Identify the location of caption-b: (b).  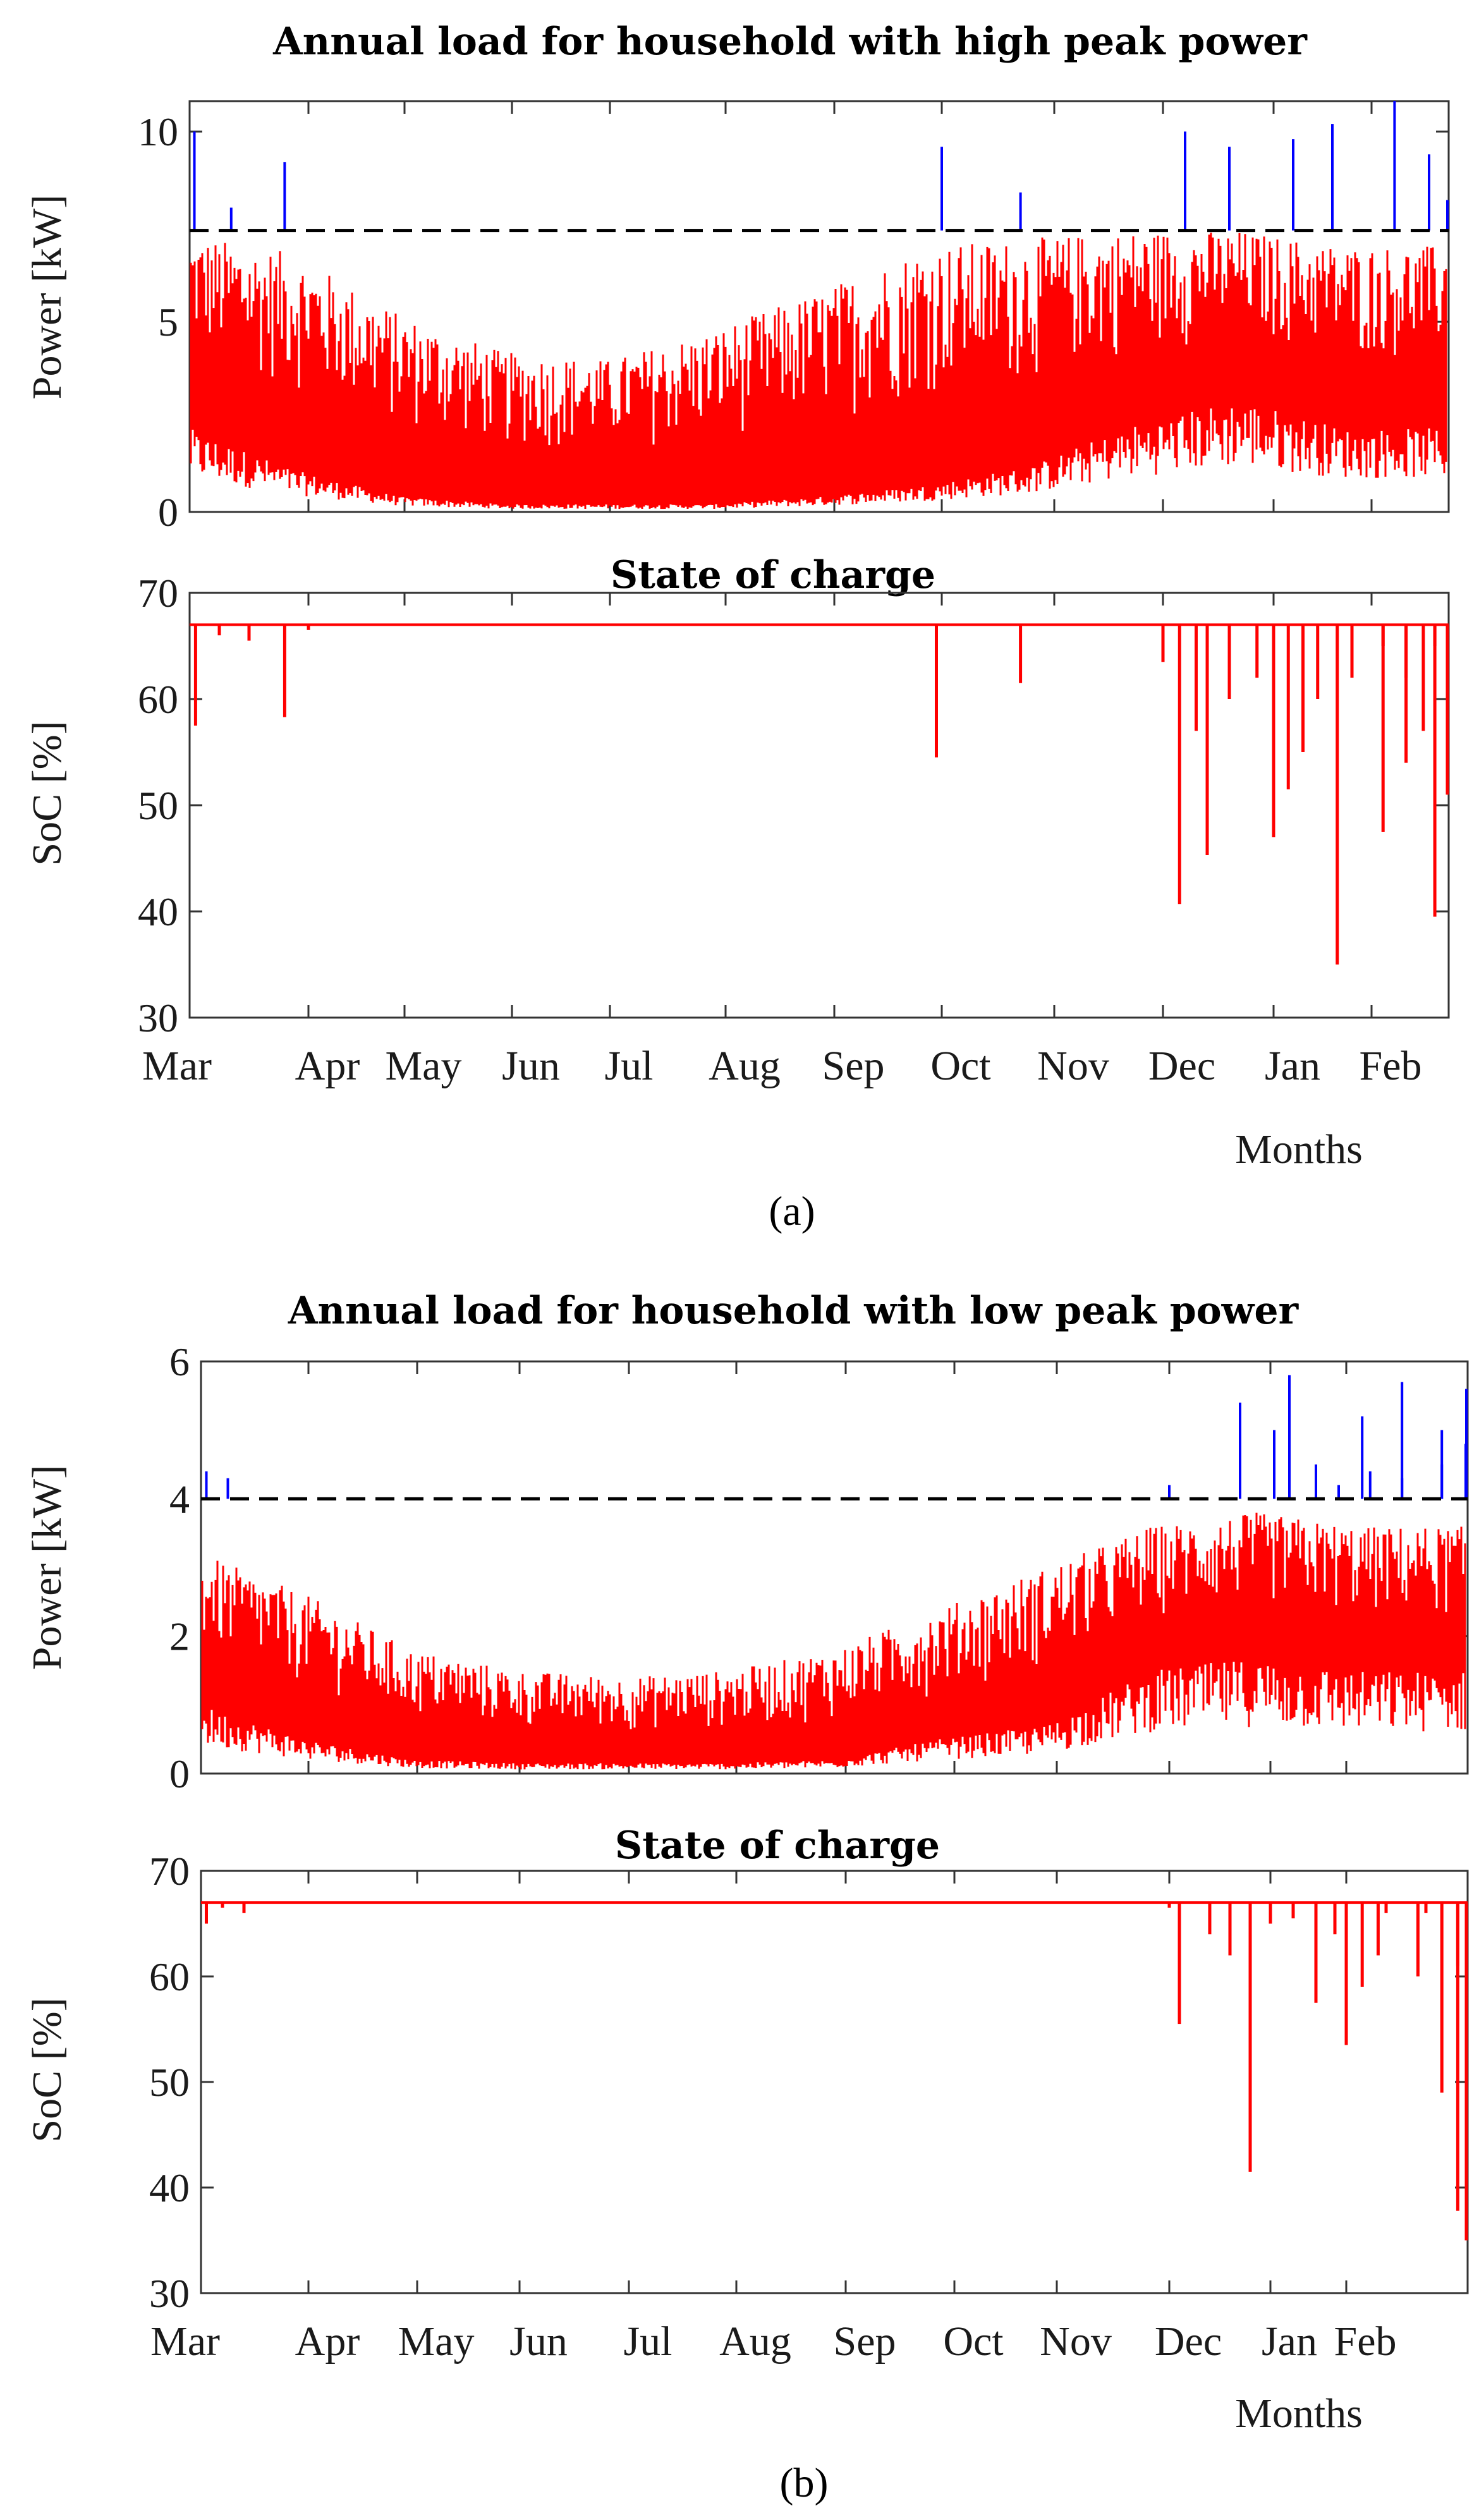
(804, 2483).